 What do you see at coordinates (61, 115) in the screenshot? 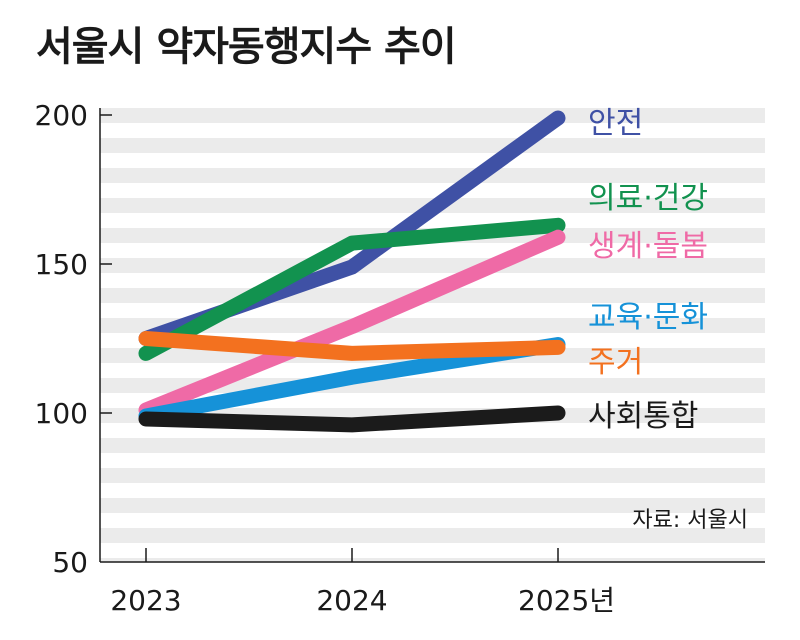
I see `y-tick-label: 200` at bounding box center [61, 115].